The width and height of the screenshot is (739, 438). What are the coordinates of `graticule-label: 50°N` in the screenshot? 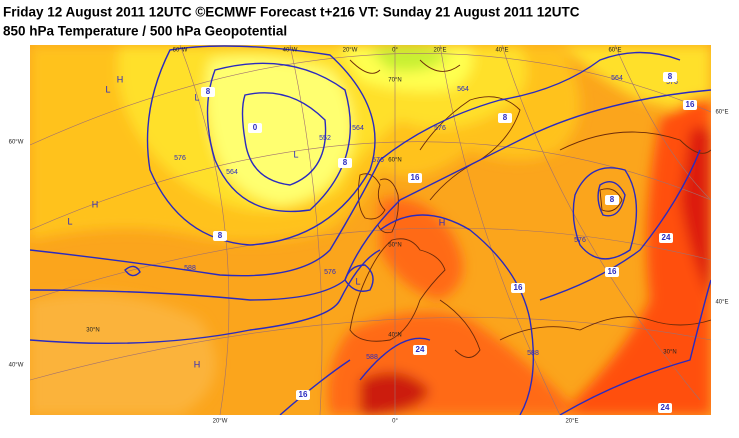 It's located at (394, 246).